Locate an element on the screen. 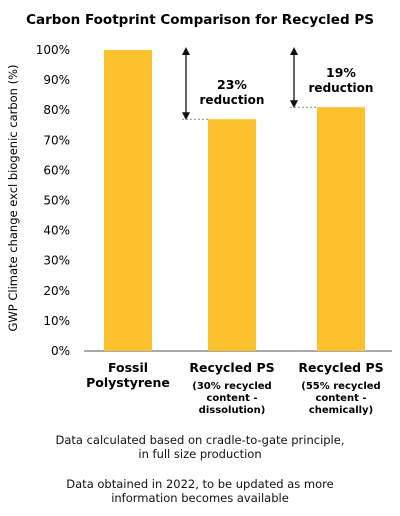 The height and width of the screenshot is (516, 400). y-tick-label: 60% is located at coordinates (56, 170).